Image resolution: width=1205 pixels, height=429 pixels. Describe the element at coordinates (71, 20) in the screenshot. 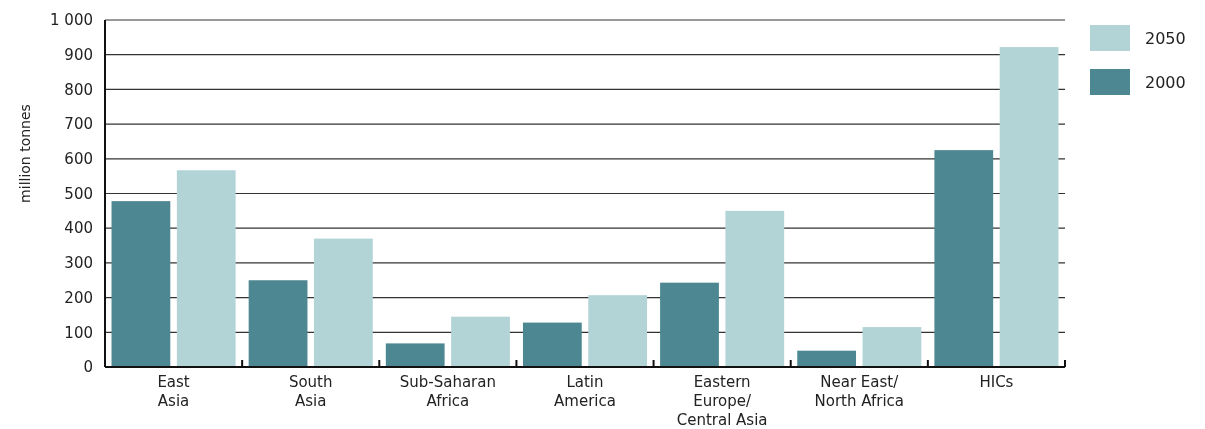

I see `y-tick-label: 1 000` at that location.